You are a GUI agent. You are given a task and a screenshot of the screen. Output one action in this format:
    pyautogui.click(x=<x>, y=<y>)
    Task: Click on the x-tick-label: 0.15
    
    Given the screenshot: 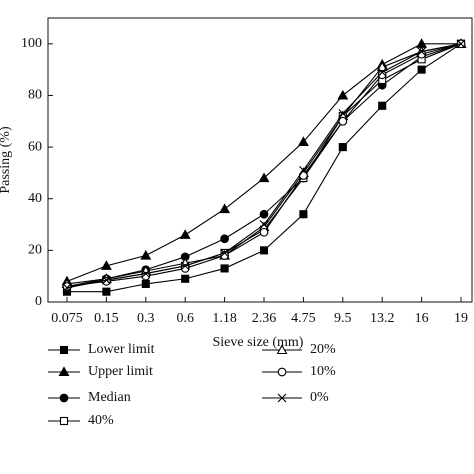 What is the action you would take?
    pyautogui.click(x=106, y=318)
    